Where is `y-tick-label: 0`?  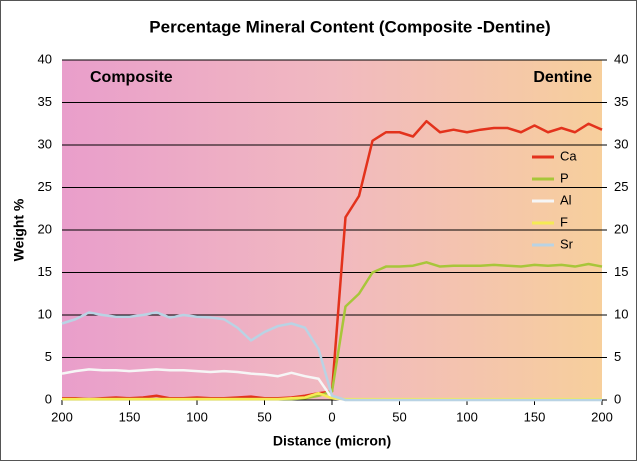 y-tick-label: 0 is located at coordinates (48, 398).